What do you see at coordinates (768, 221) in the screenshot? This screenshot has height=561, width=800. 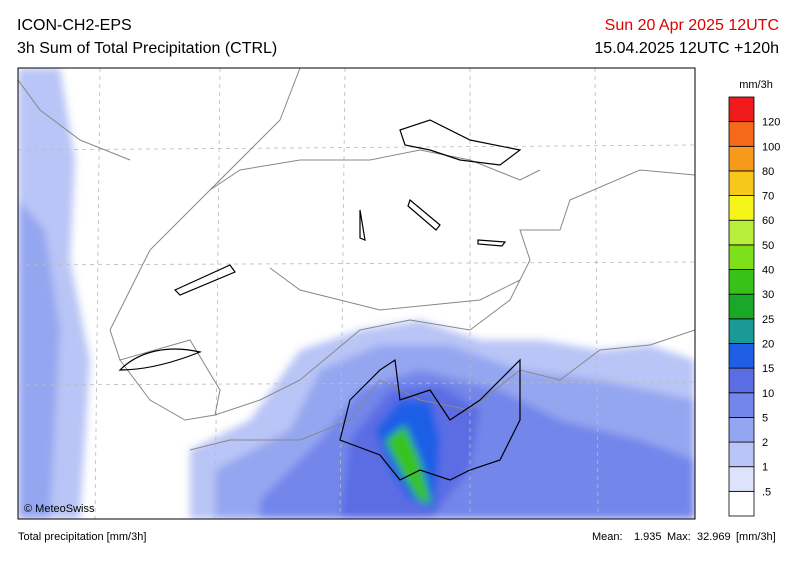 I see `colorbar-label: 60` at bounding box center [768, 221].